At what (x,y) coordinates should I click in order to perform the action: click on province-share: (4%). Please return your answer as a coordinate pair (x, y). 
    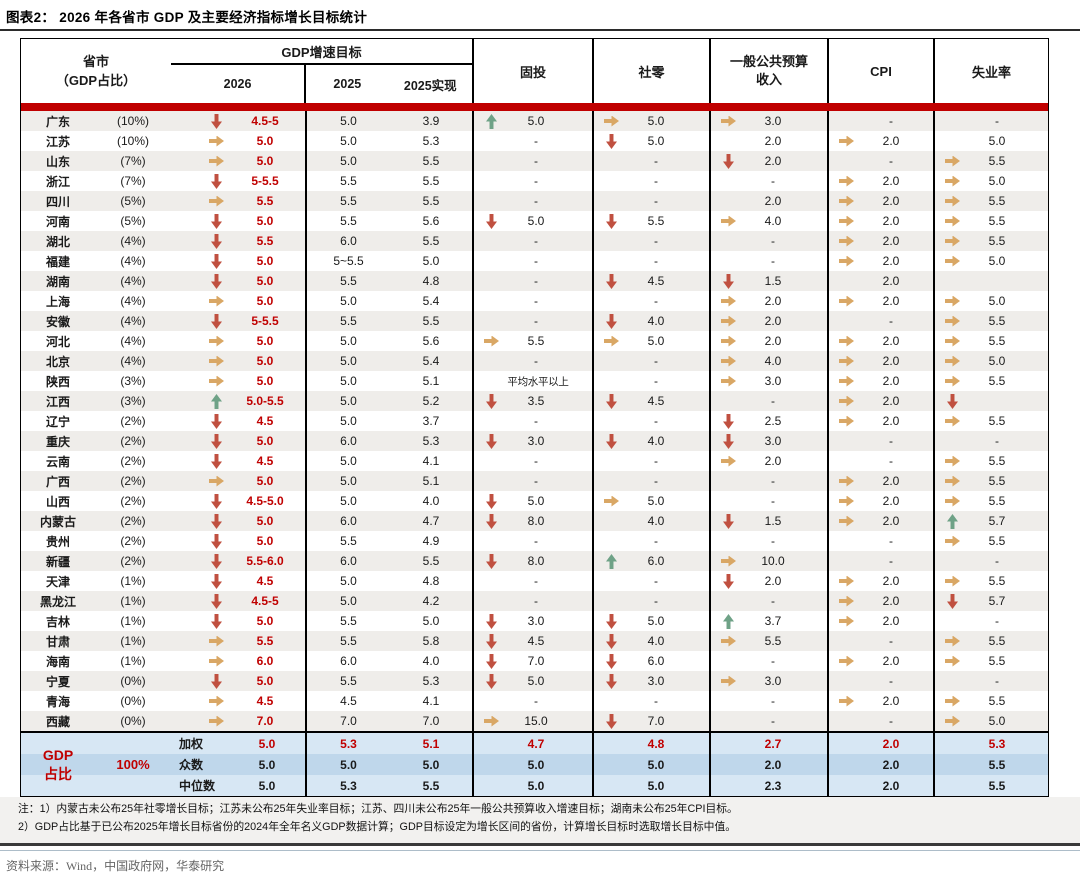
    Looking at the image, I should click on (133, 361).